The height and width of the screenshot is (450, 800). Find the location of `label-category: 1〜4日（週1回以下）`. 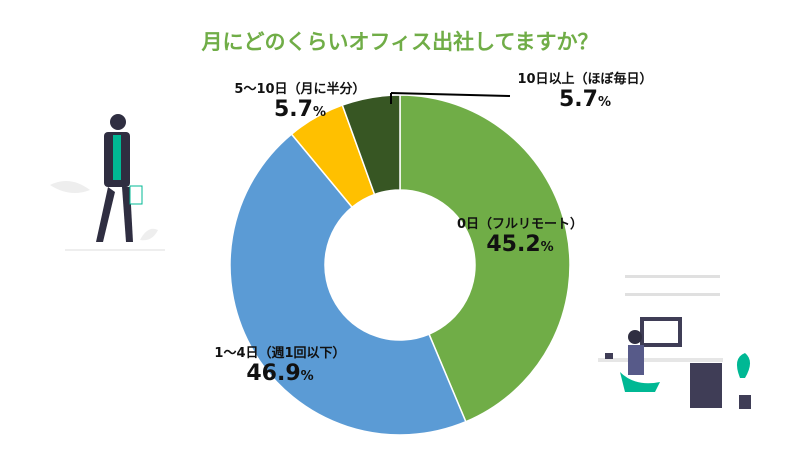

label-category: 1〜4日（週1回以下） is located at coordinates (280, 353).